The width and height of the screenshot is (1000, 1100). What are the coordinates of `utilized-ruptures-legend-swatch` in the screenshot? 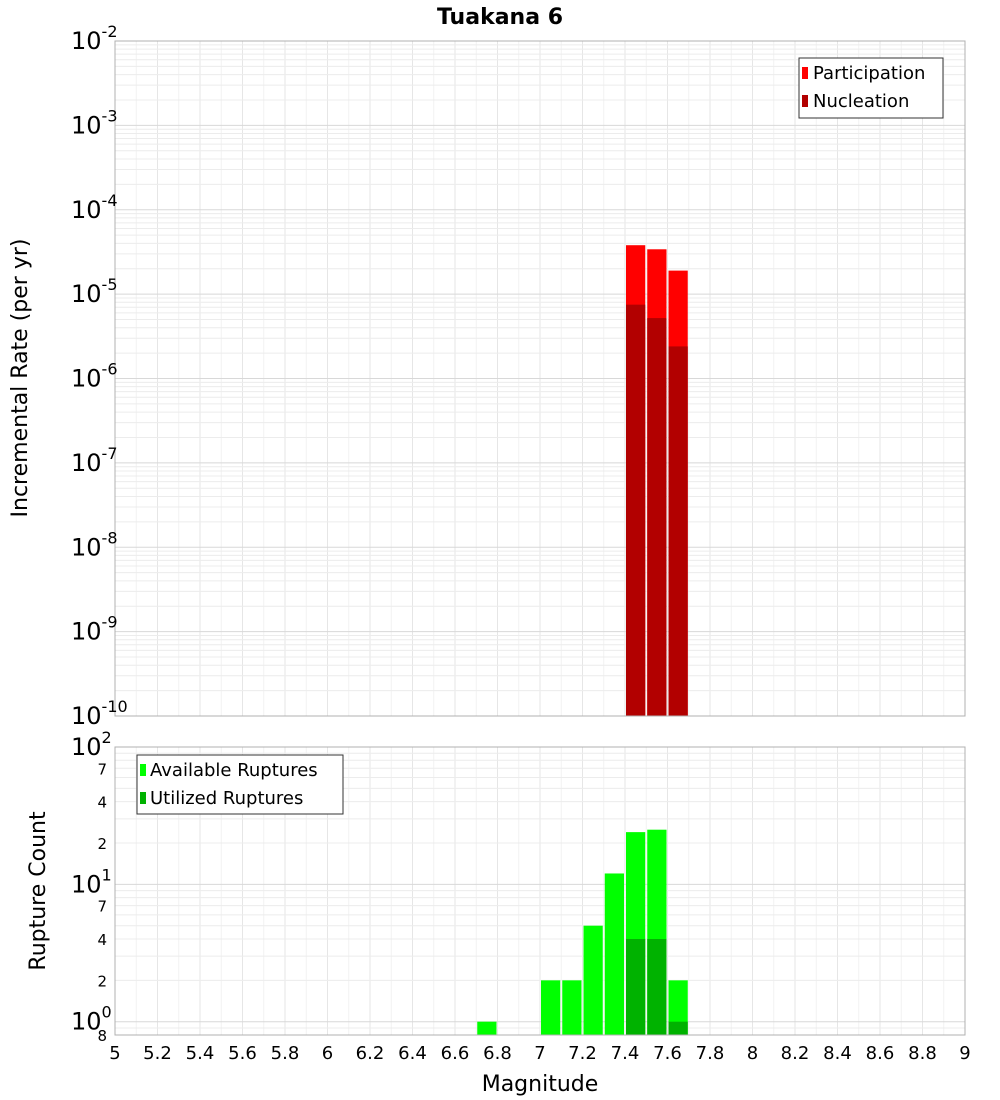 It's located at (143, 798).